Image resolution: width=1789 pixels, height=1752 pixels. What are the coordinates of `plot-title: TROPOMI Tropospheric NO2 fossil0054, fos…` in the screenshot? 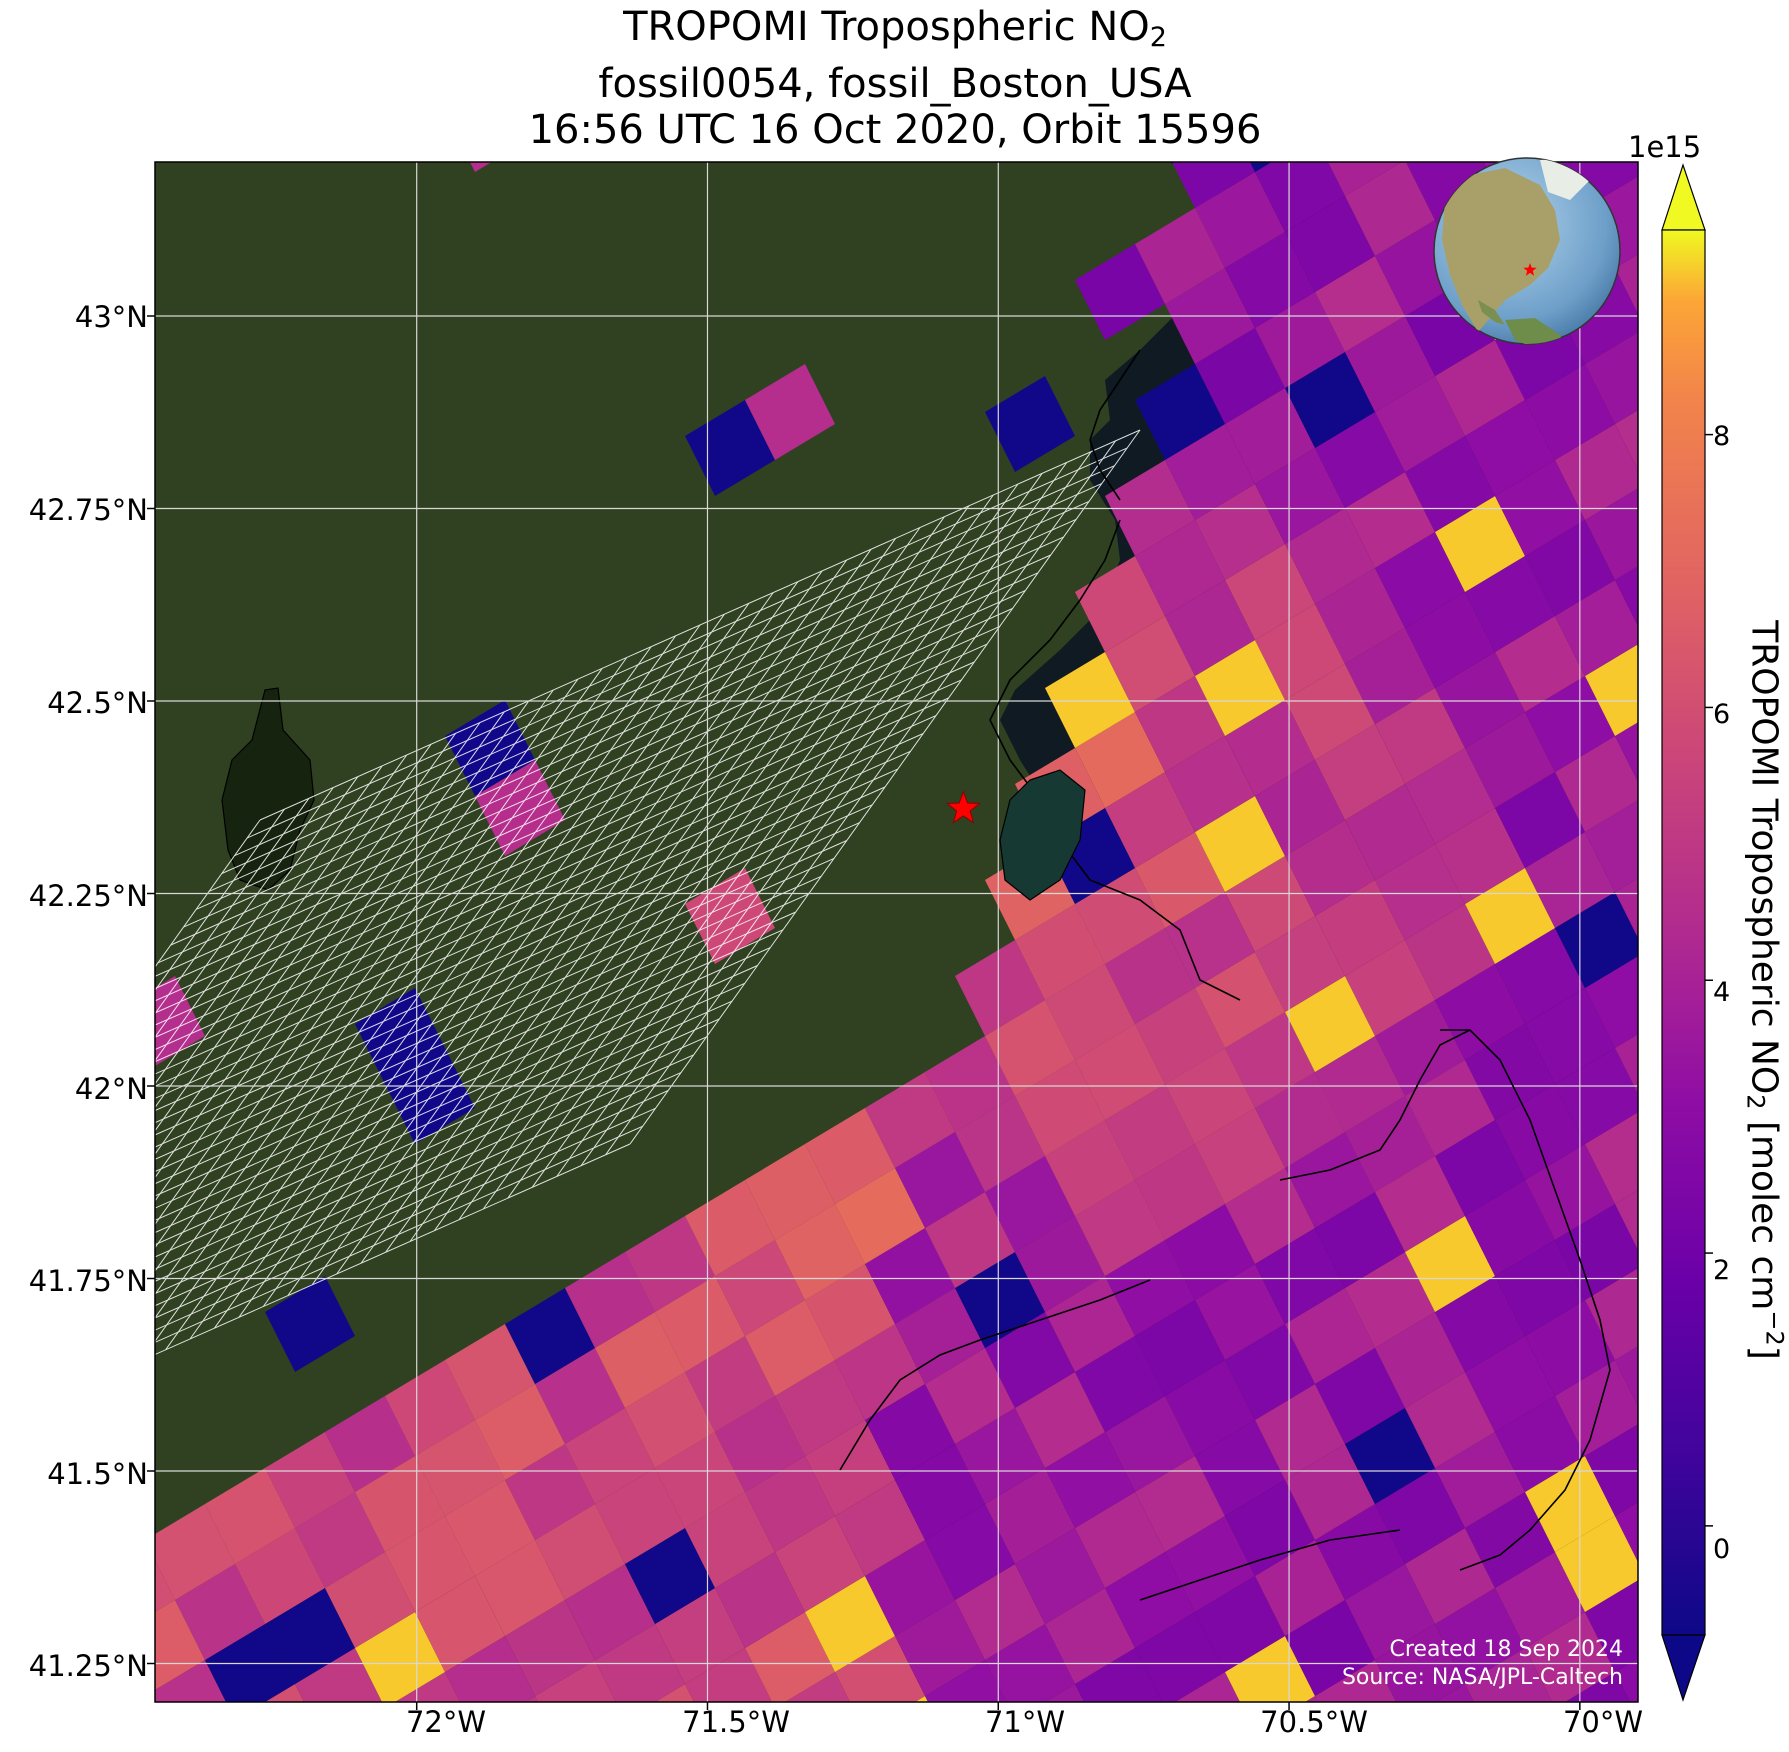 It's located at (895, 78).